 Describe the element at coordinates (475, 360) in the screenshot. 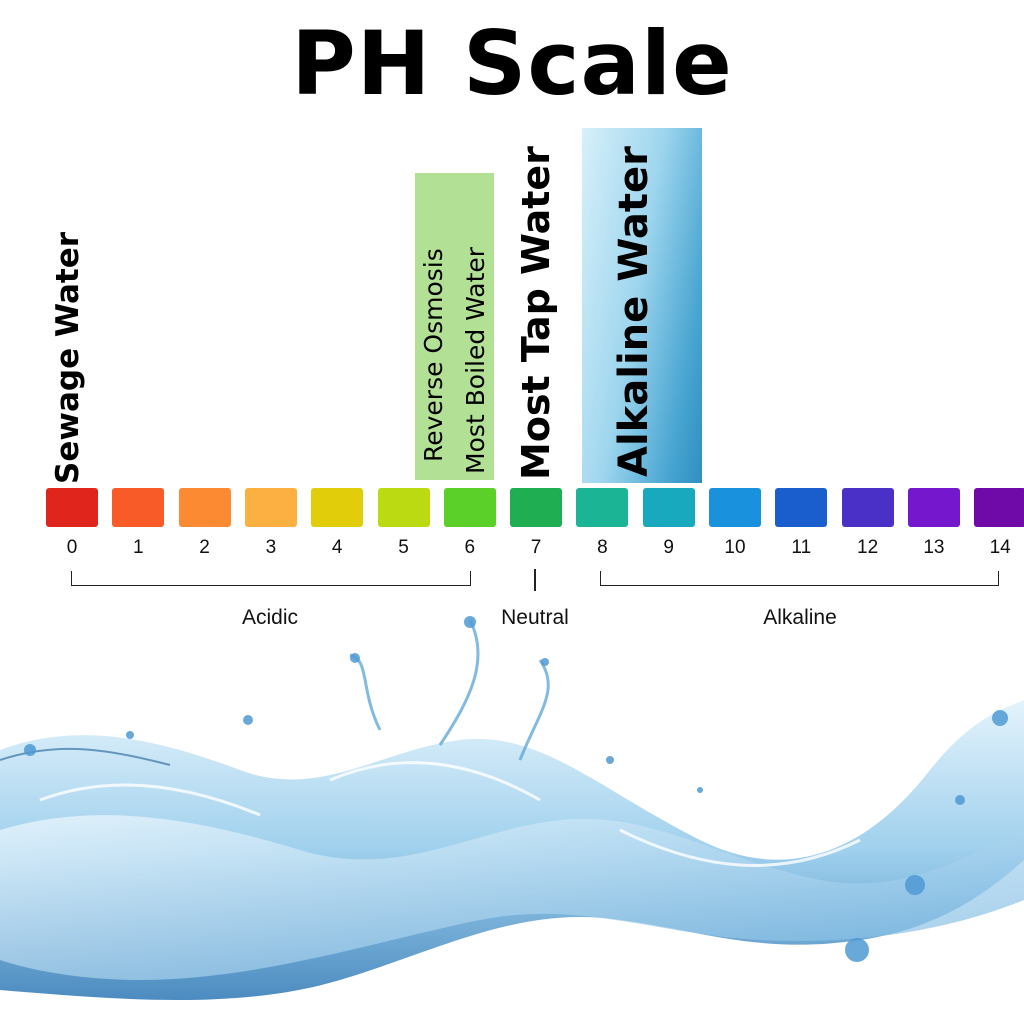

I see `most-boiled-water-label: Most Boiled Water` at that location.